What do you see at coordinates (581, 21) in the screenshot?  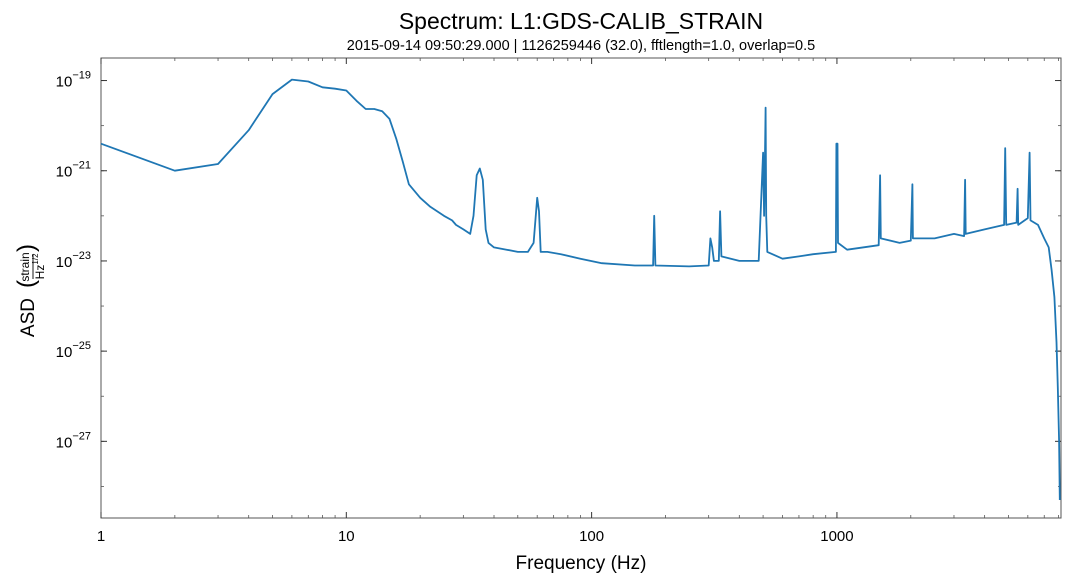 I see `chart-title: Spectrum: L1:GDS-CALIB_STRAIN` at bounding box center [581, 21].